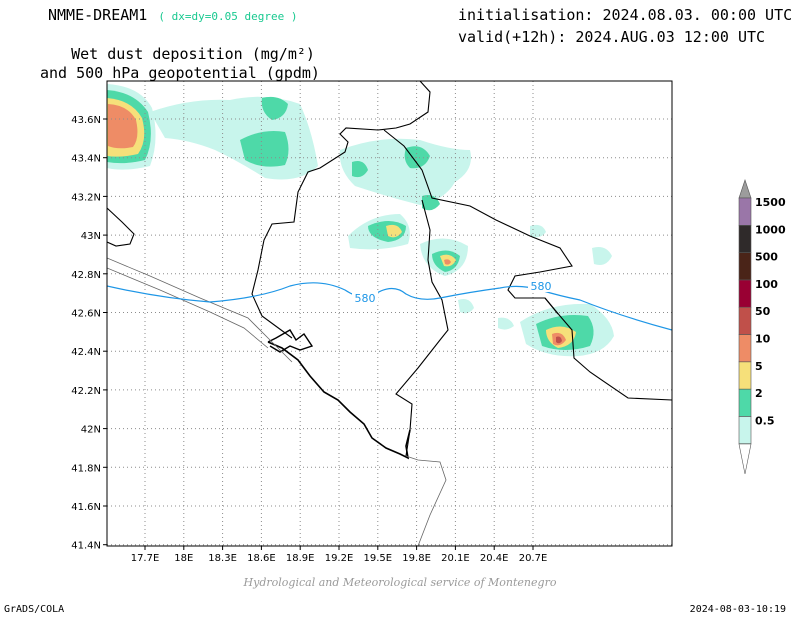  I want to click on legend-label: 5, so click(759, 366).